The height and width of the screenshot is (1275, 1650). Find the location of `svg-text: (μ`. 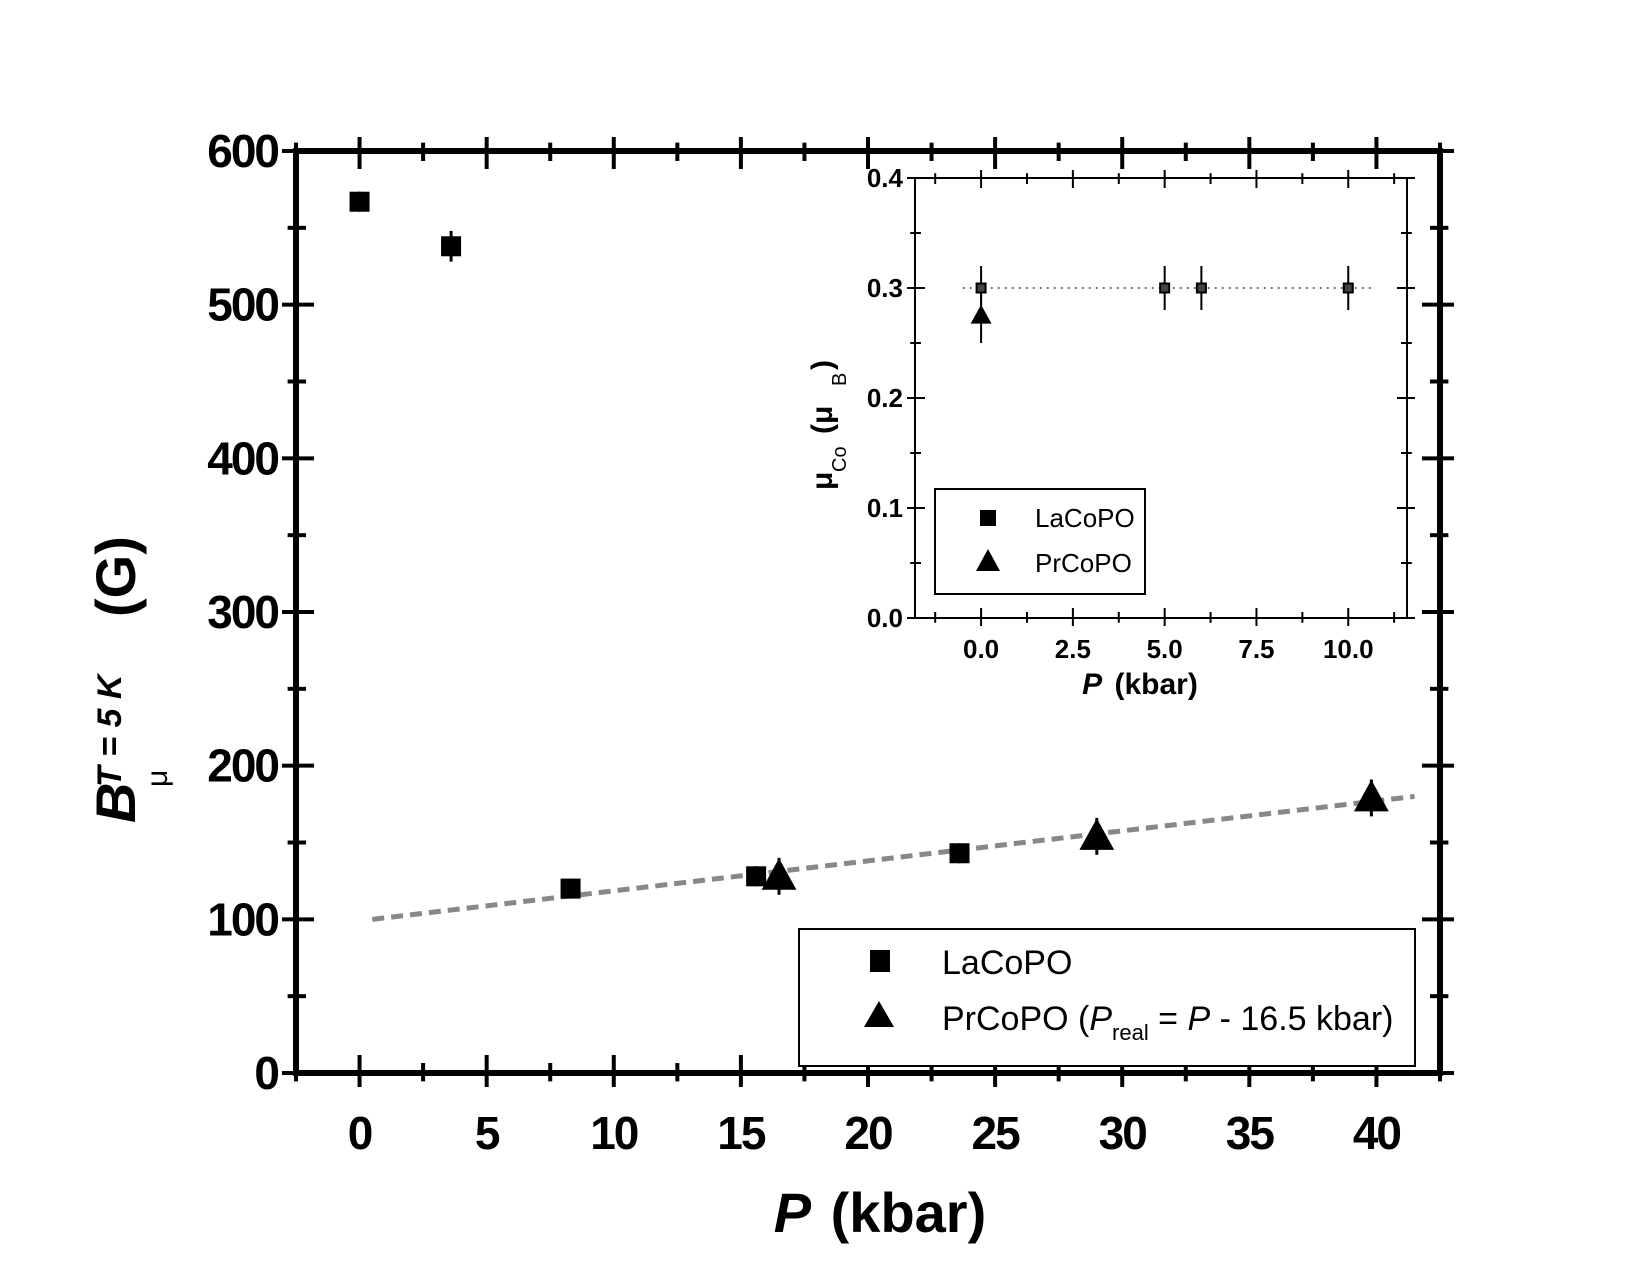

svg-text: (μ is located at coordinates (822, 420).